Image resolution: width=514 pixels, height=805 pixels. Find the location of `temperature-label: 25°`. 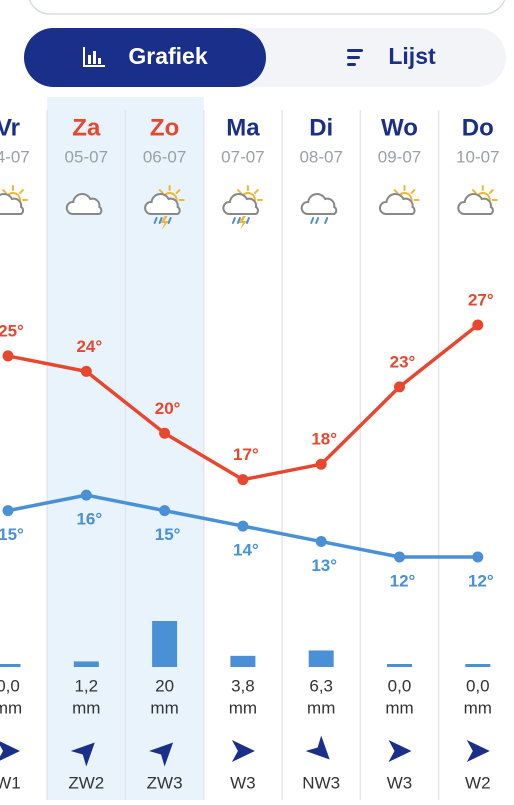

temperature-label: 25° is located at coordinates (12, 330).